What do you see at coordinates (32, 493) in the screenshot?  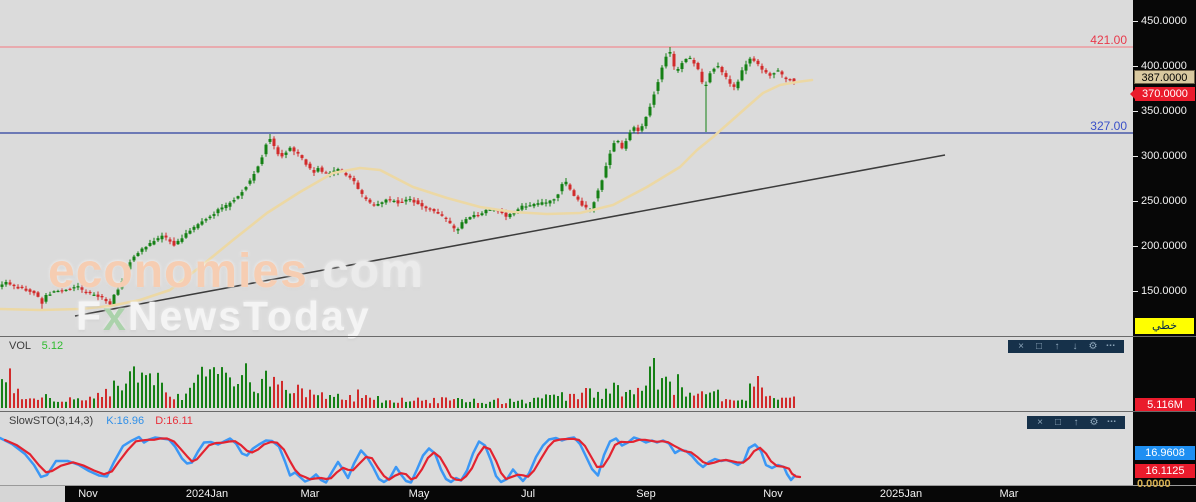 I see `time-axis-corner` at bounding box center [32, 493].